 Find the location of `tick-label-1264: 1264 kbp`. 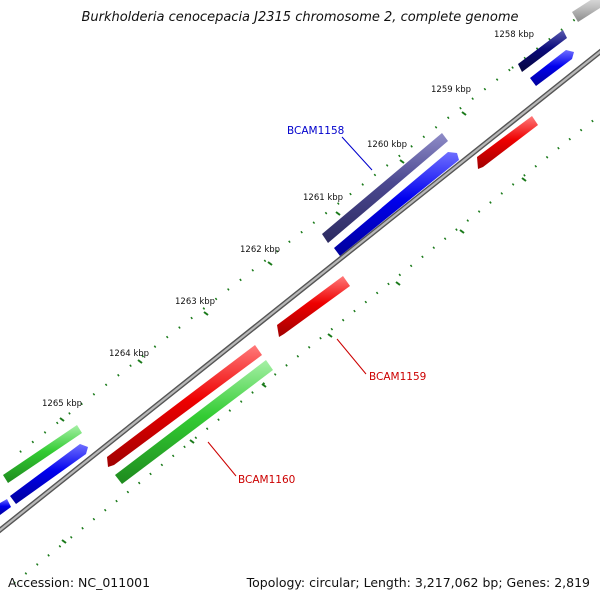

tick-label-1264: 1264 kbp is located at coordinates (129, 354).